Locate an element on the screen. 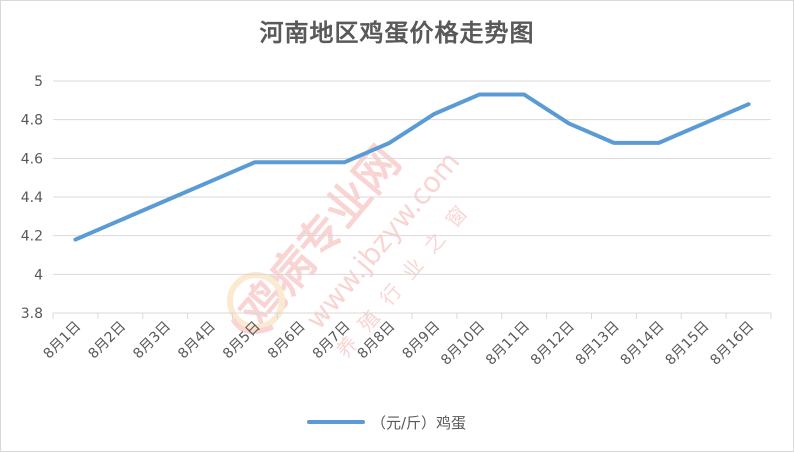  x-tick-label: 8月14日 is located at coordinates (643, 344).